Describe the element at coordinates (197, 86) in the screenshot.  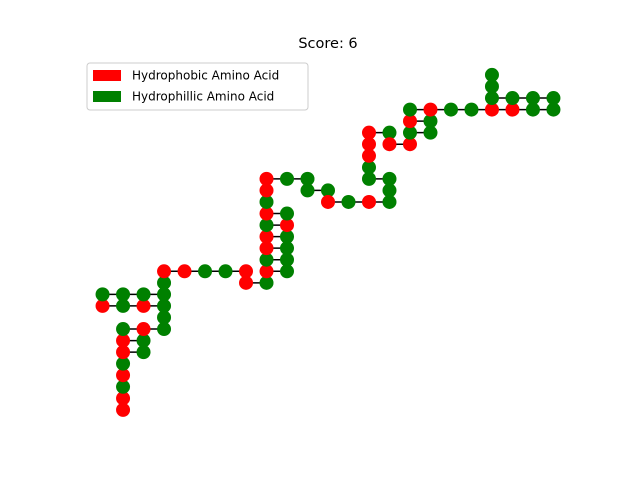
I see `legend-box` at that location.